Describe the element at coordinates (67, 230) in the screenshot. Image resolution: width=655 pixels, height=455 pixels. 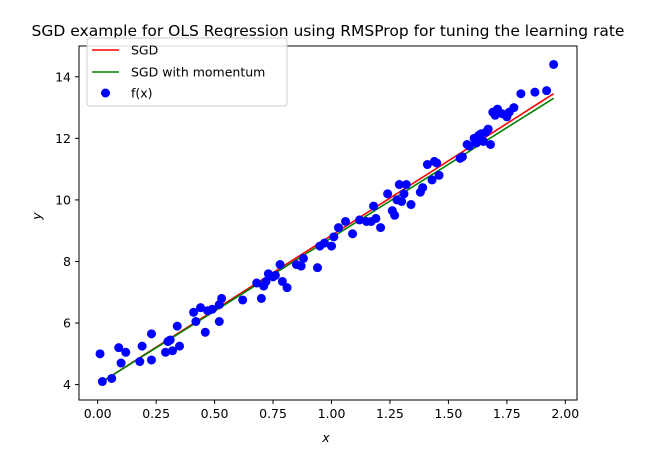
I see `y-axis: 4 6 8 10 12 14` at that location.